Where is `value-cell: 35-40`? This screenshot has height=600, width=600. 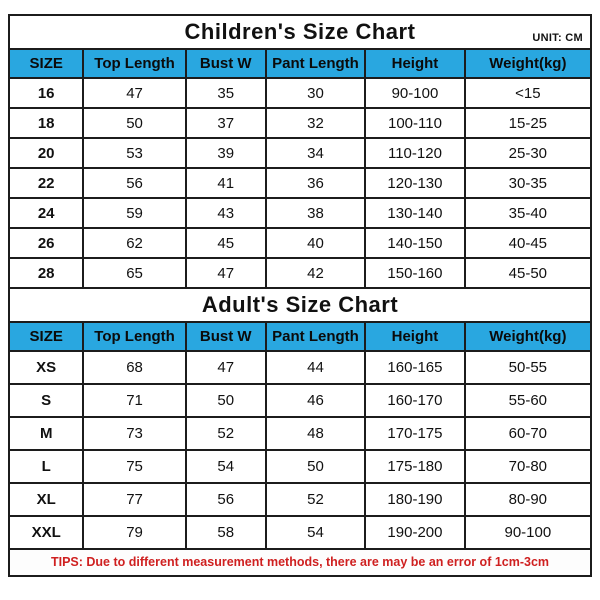 value-cell: 35-40 is located at coordinates (528, 213).